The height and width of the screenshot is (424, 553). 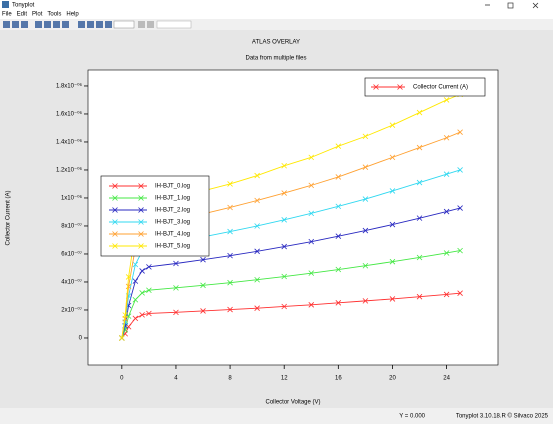 I want to click on chart-subtitle: Data from multiple files, so click(x=275, y=59).